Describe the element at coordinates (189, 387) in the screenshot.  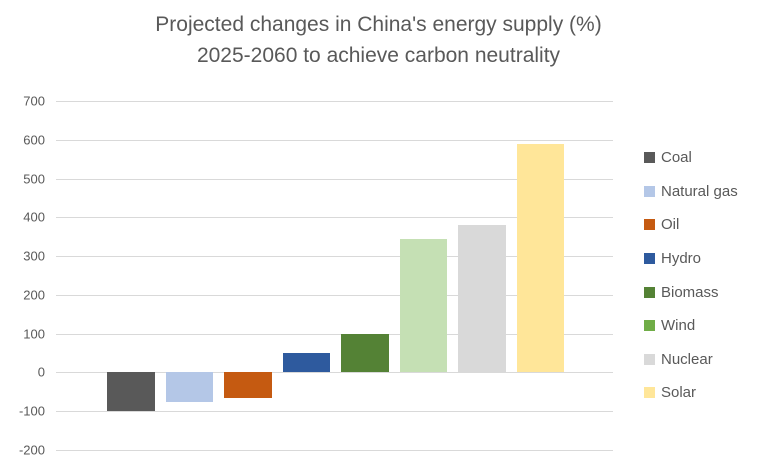
I see `bar-natural-gas` at that location.